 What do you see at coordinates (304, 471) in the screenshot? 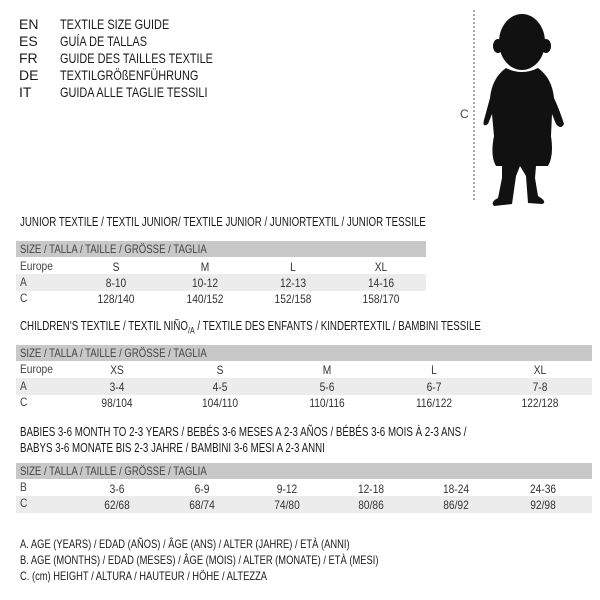
I see `babies-table-header: SIZE / TALLA / TAILLE / GRÖSSE / TAGLIA` at bounding box center [304, 471].